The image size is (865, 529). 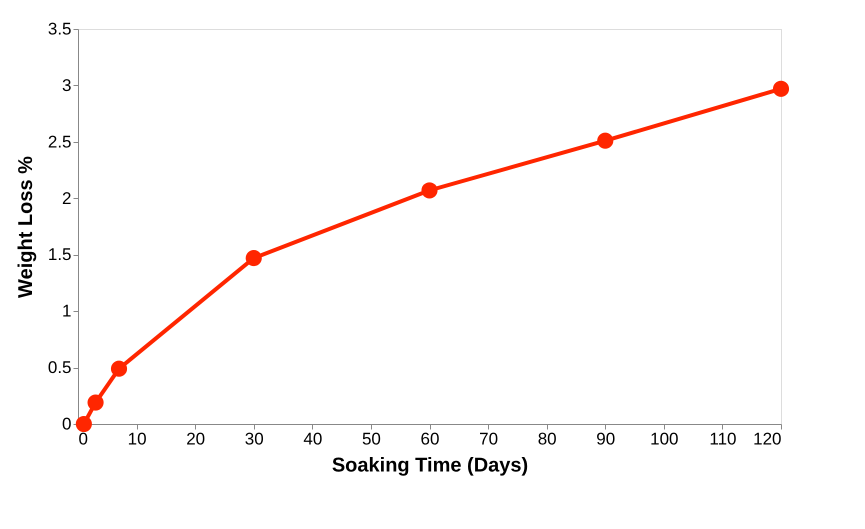 I want to click on x-tick-label: 30, so click(x=254, y=439).